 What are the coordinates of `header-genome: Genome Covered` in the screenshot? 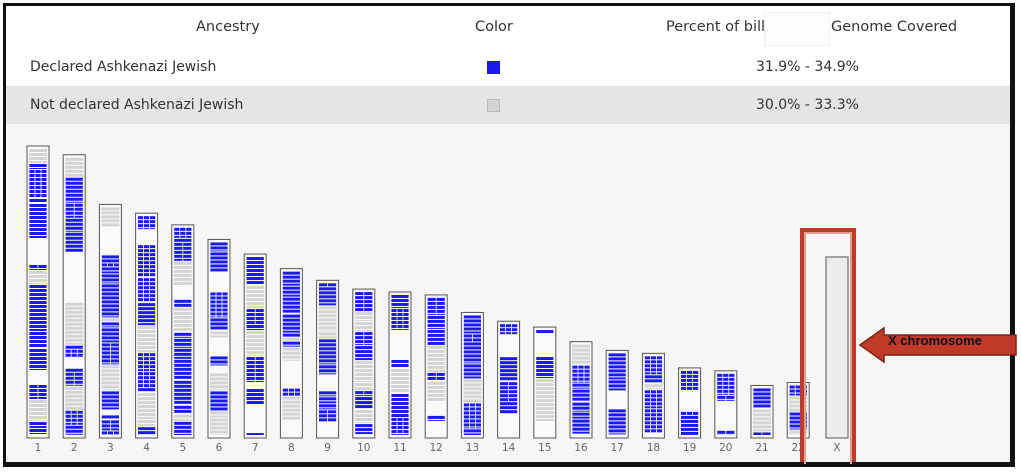 It's located at (894, 27).